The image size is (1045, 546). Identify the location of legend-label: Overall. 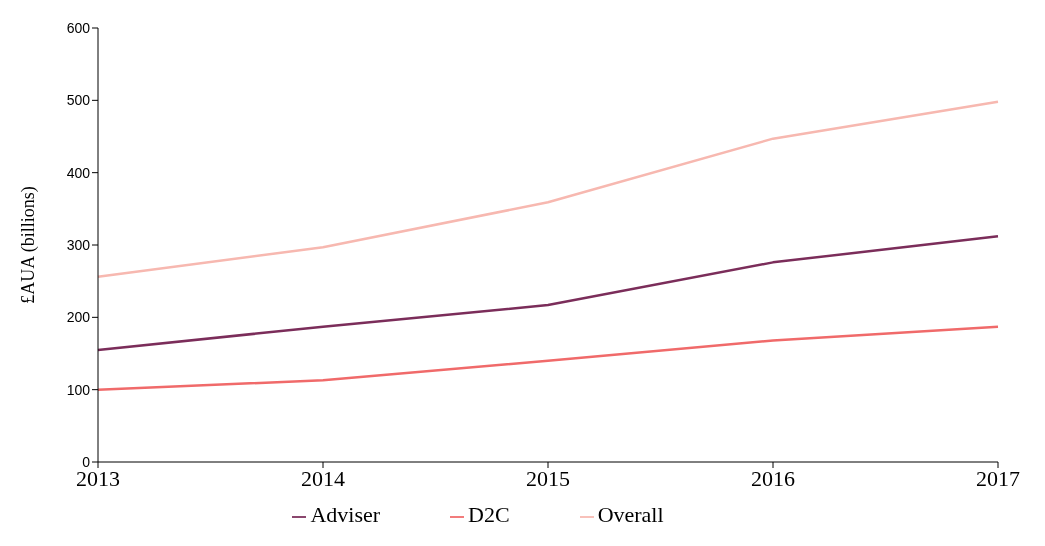
(630, 514).